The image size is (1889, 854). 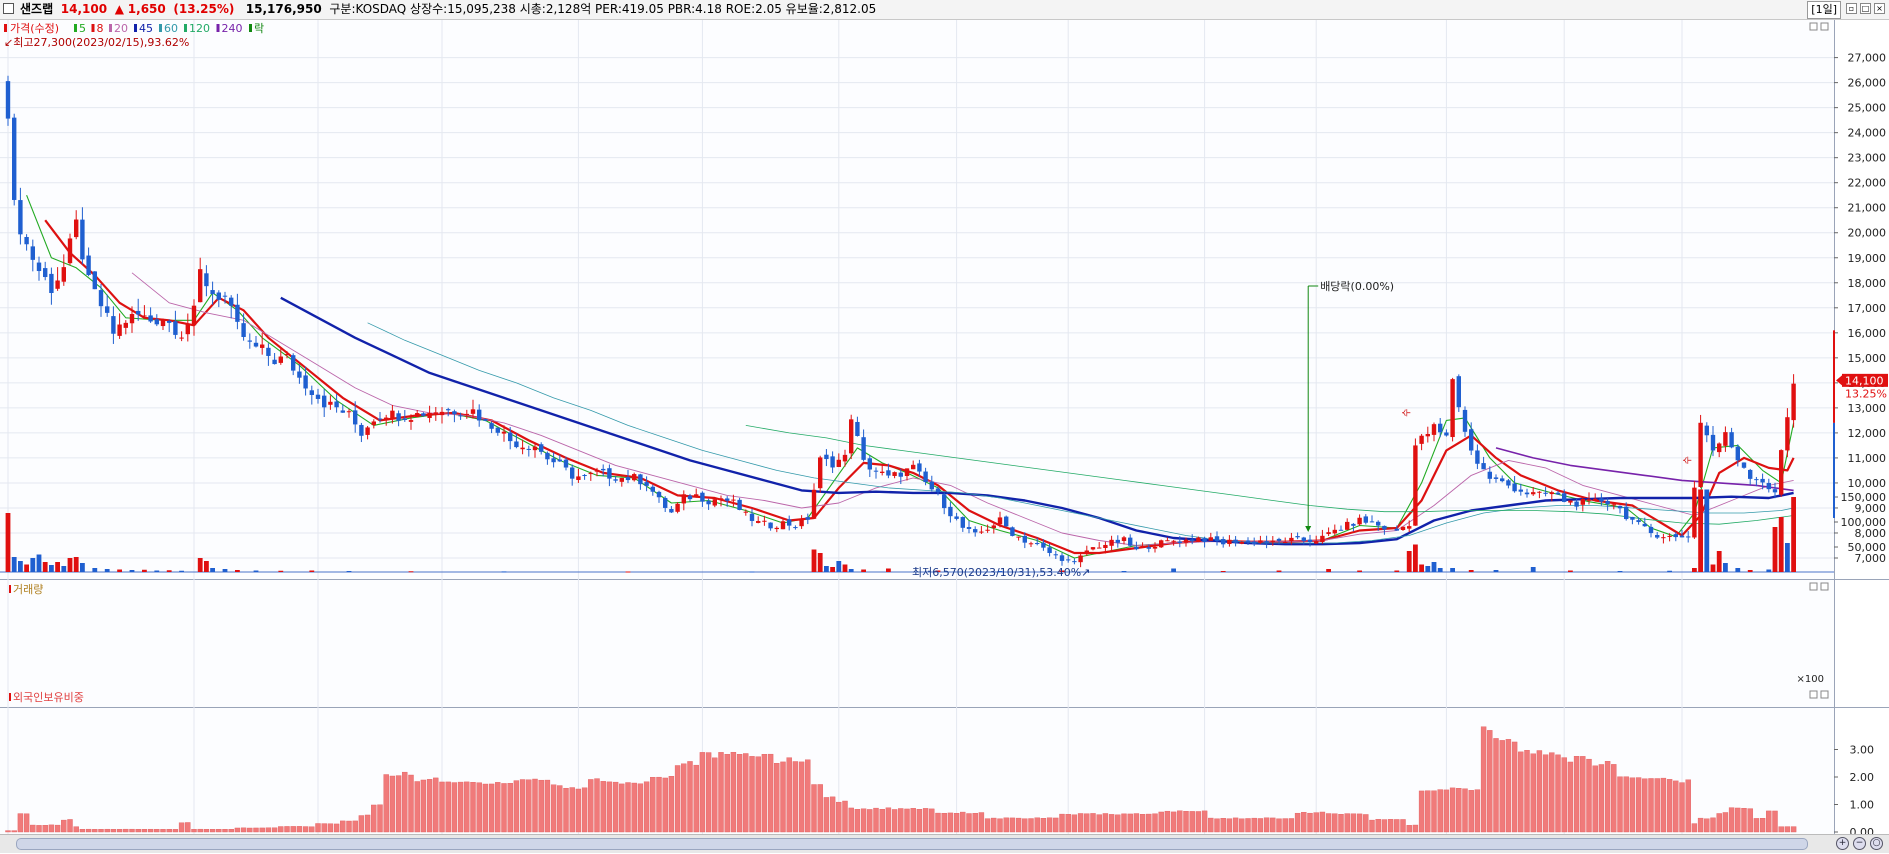 What do you see at coordinates (8, 8) in the screenshot?
I see `panel-checkbox` at bounding box center [8, 8].